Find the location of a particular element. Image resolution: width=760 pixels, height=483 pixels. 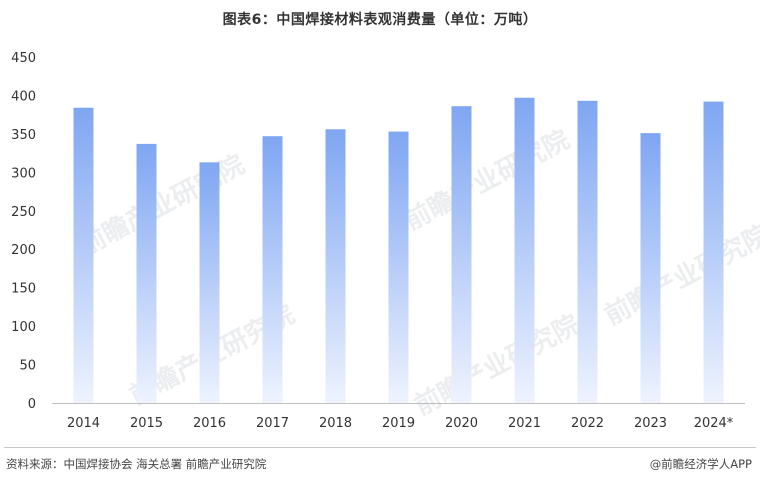

y-tick-label: 150 is located at coordinates (23, 289).